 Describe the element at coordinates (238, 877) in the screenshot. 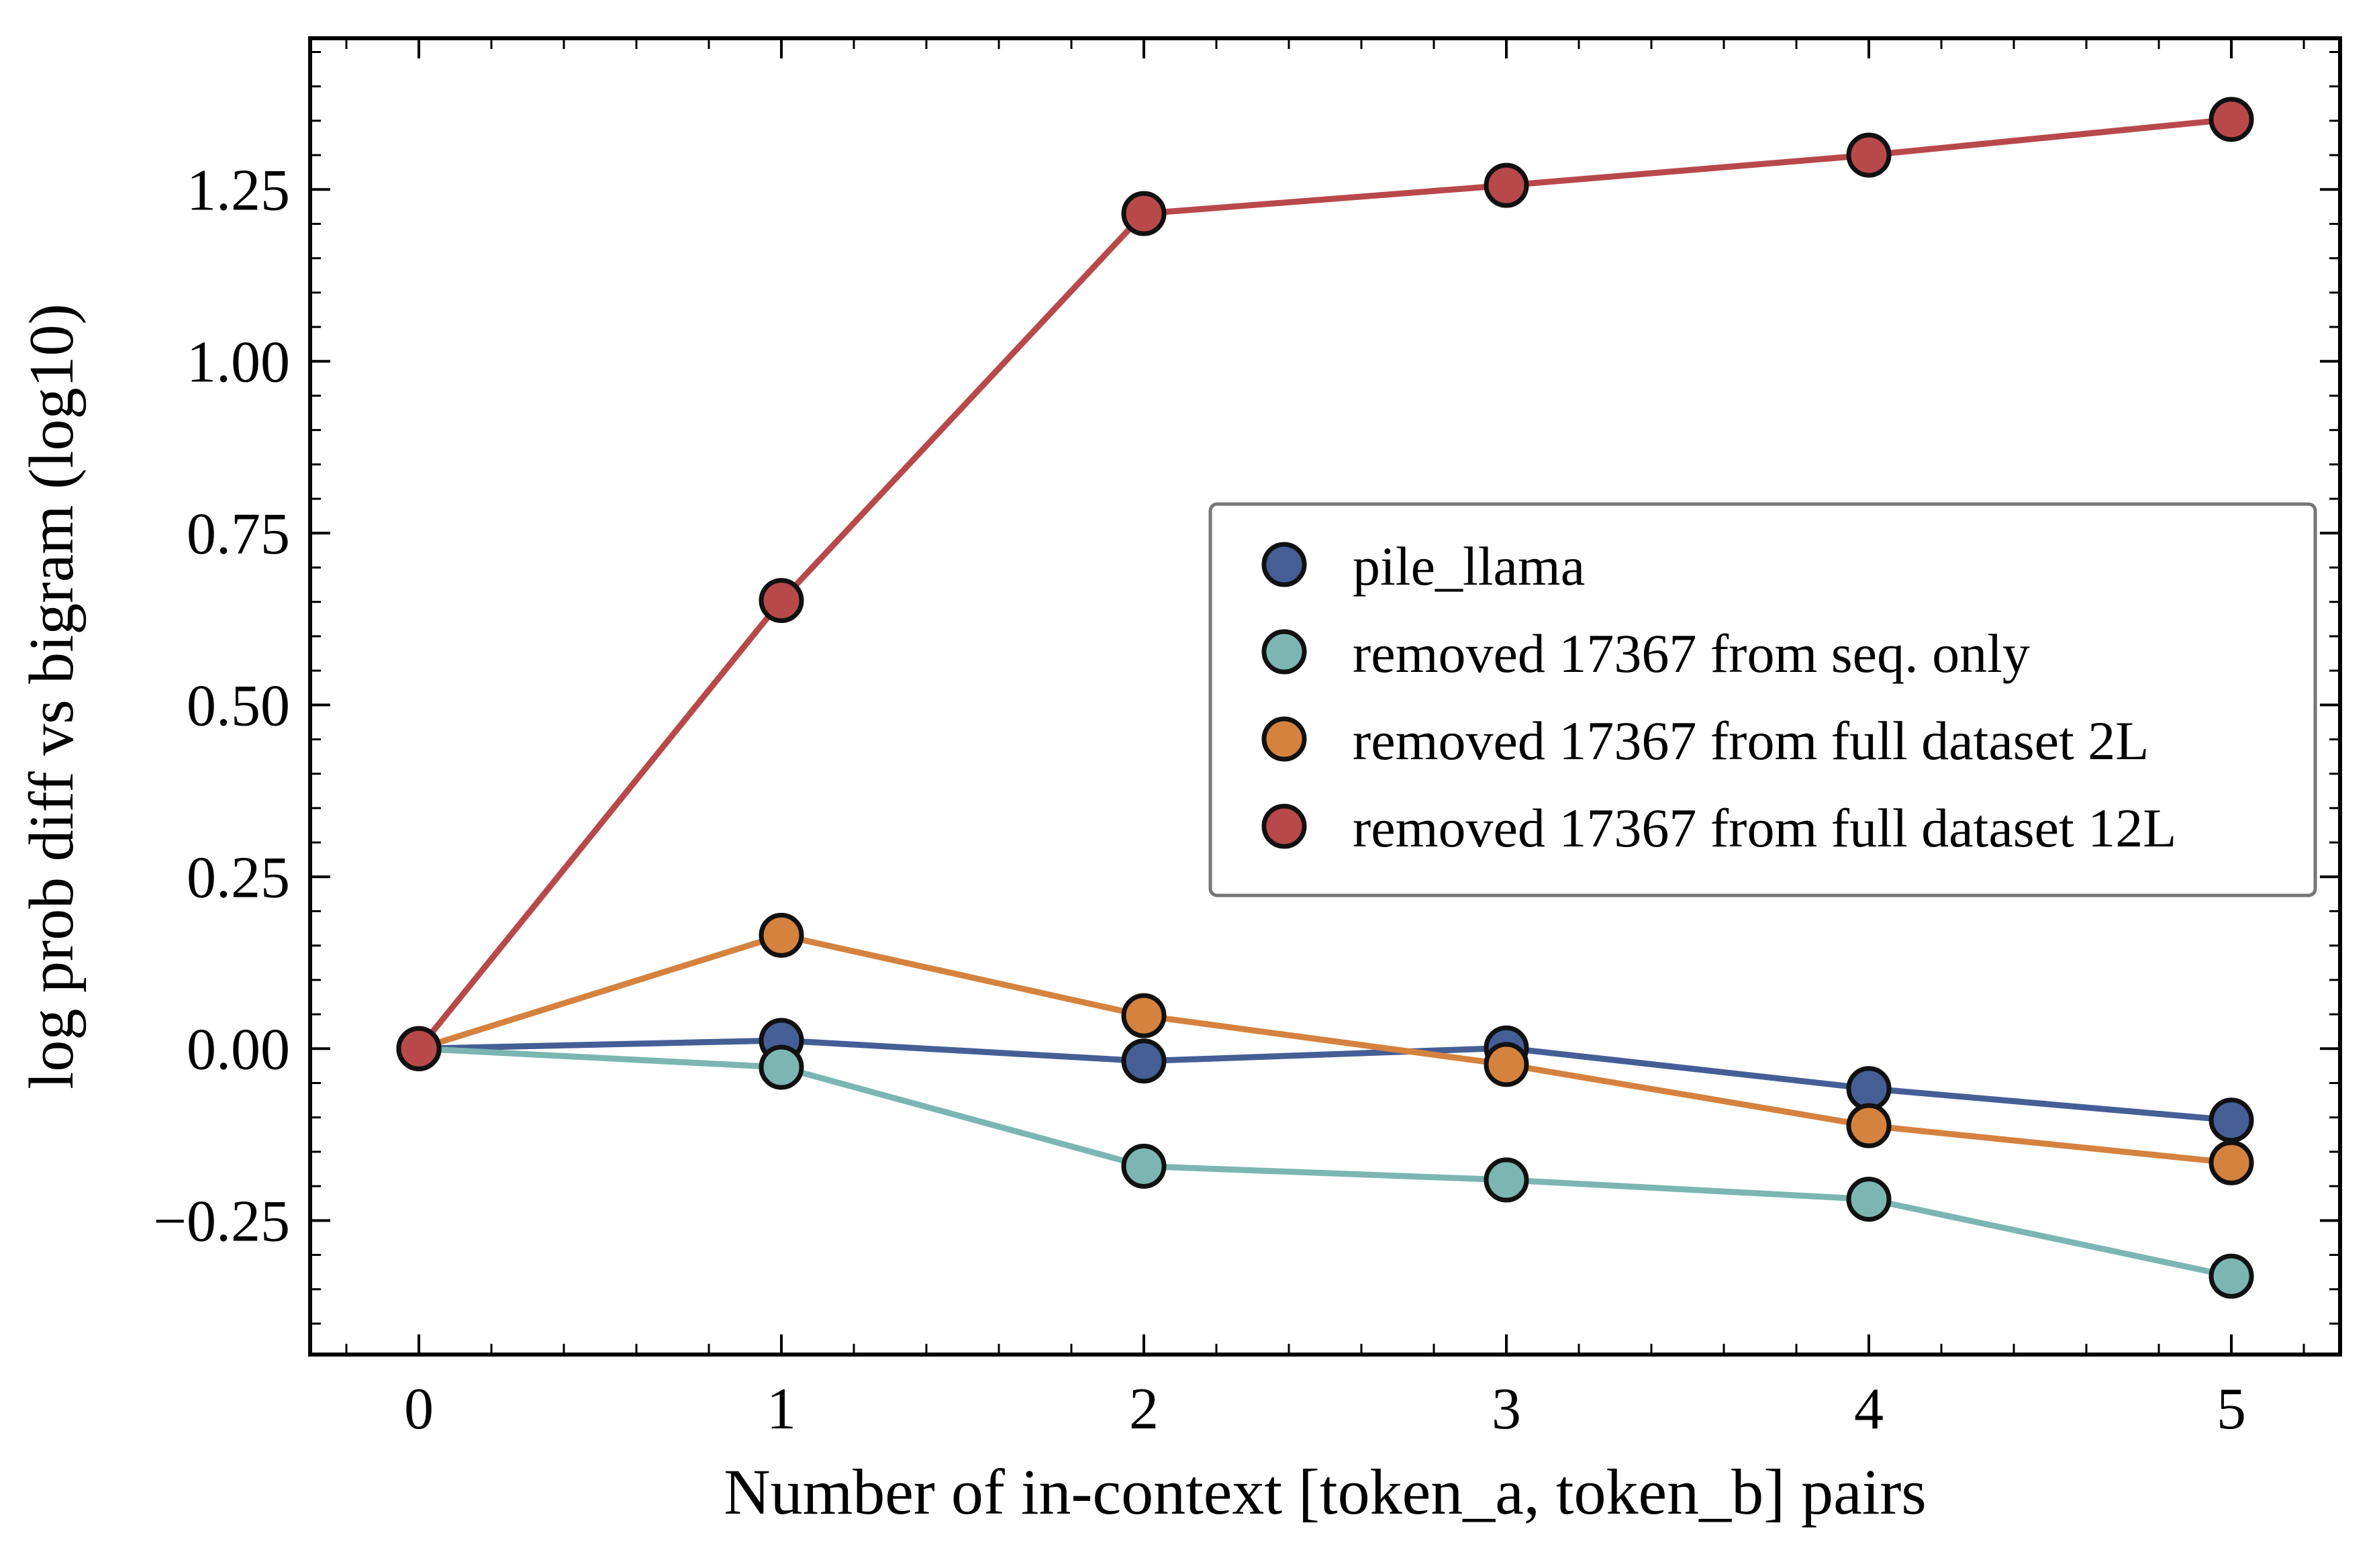

I see `y-tick-label: 0.25` at that location.